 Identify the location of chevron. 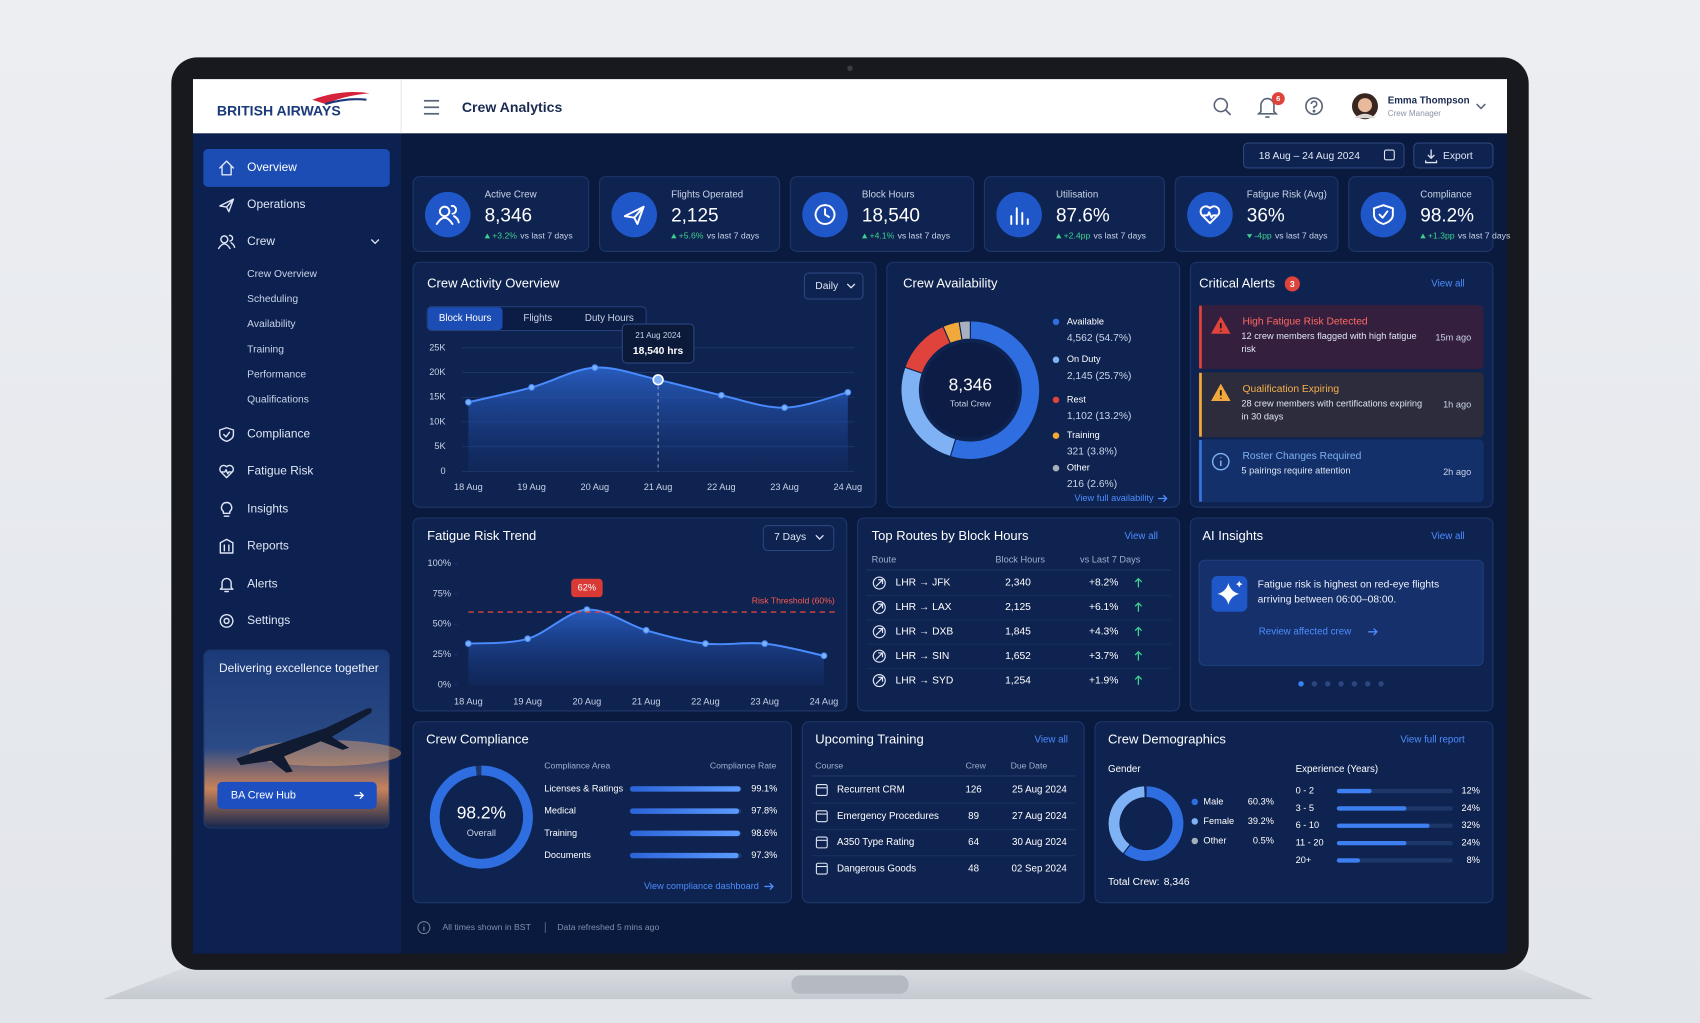
(819, 537).